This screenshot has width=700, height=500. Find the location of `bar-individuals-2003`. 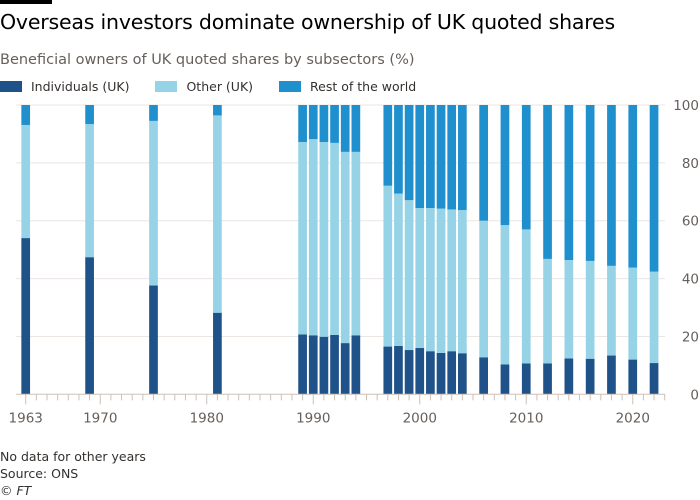

bar-individuals-2003 is located at coordinates (452, 373).